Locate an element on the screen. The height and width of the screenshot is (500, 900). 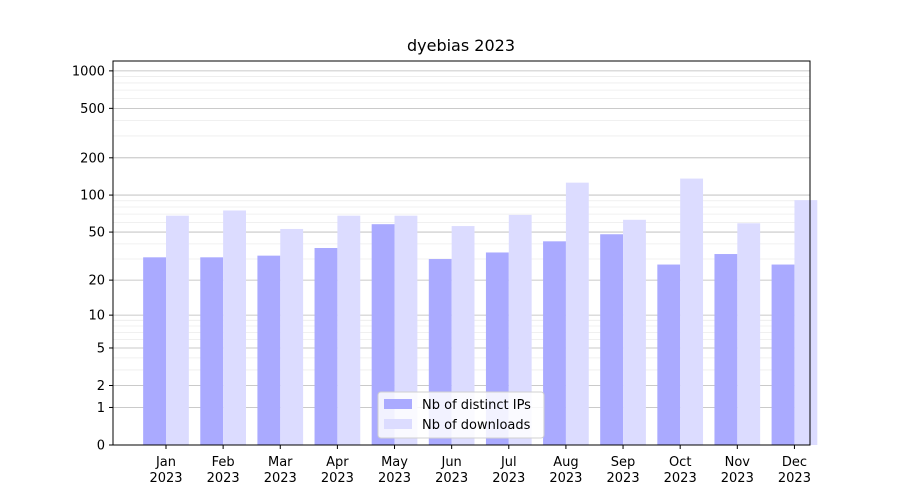
y-tick-label: 200 is located at coordinates (92, 158).